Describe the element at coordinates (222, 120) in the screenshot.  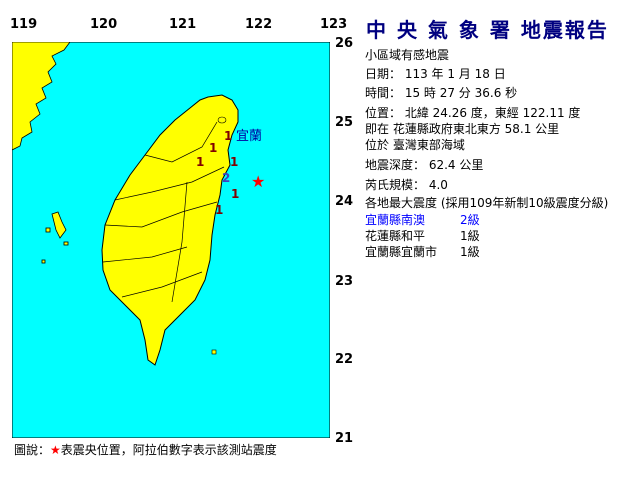
I see `keelung-islet` at that location.